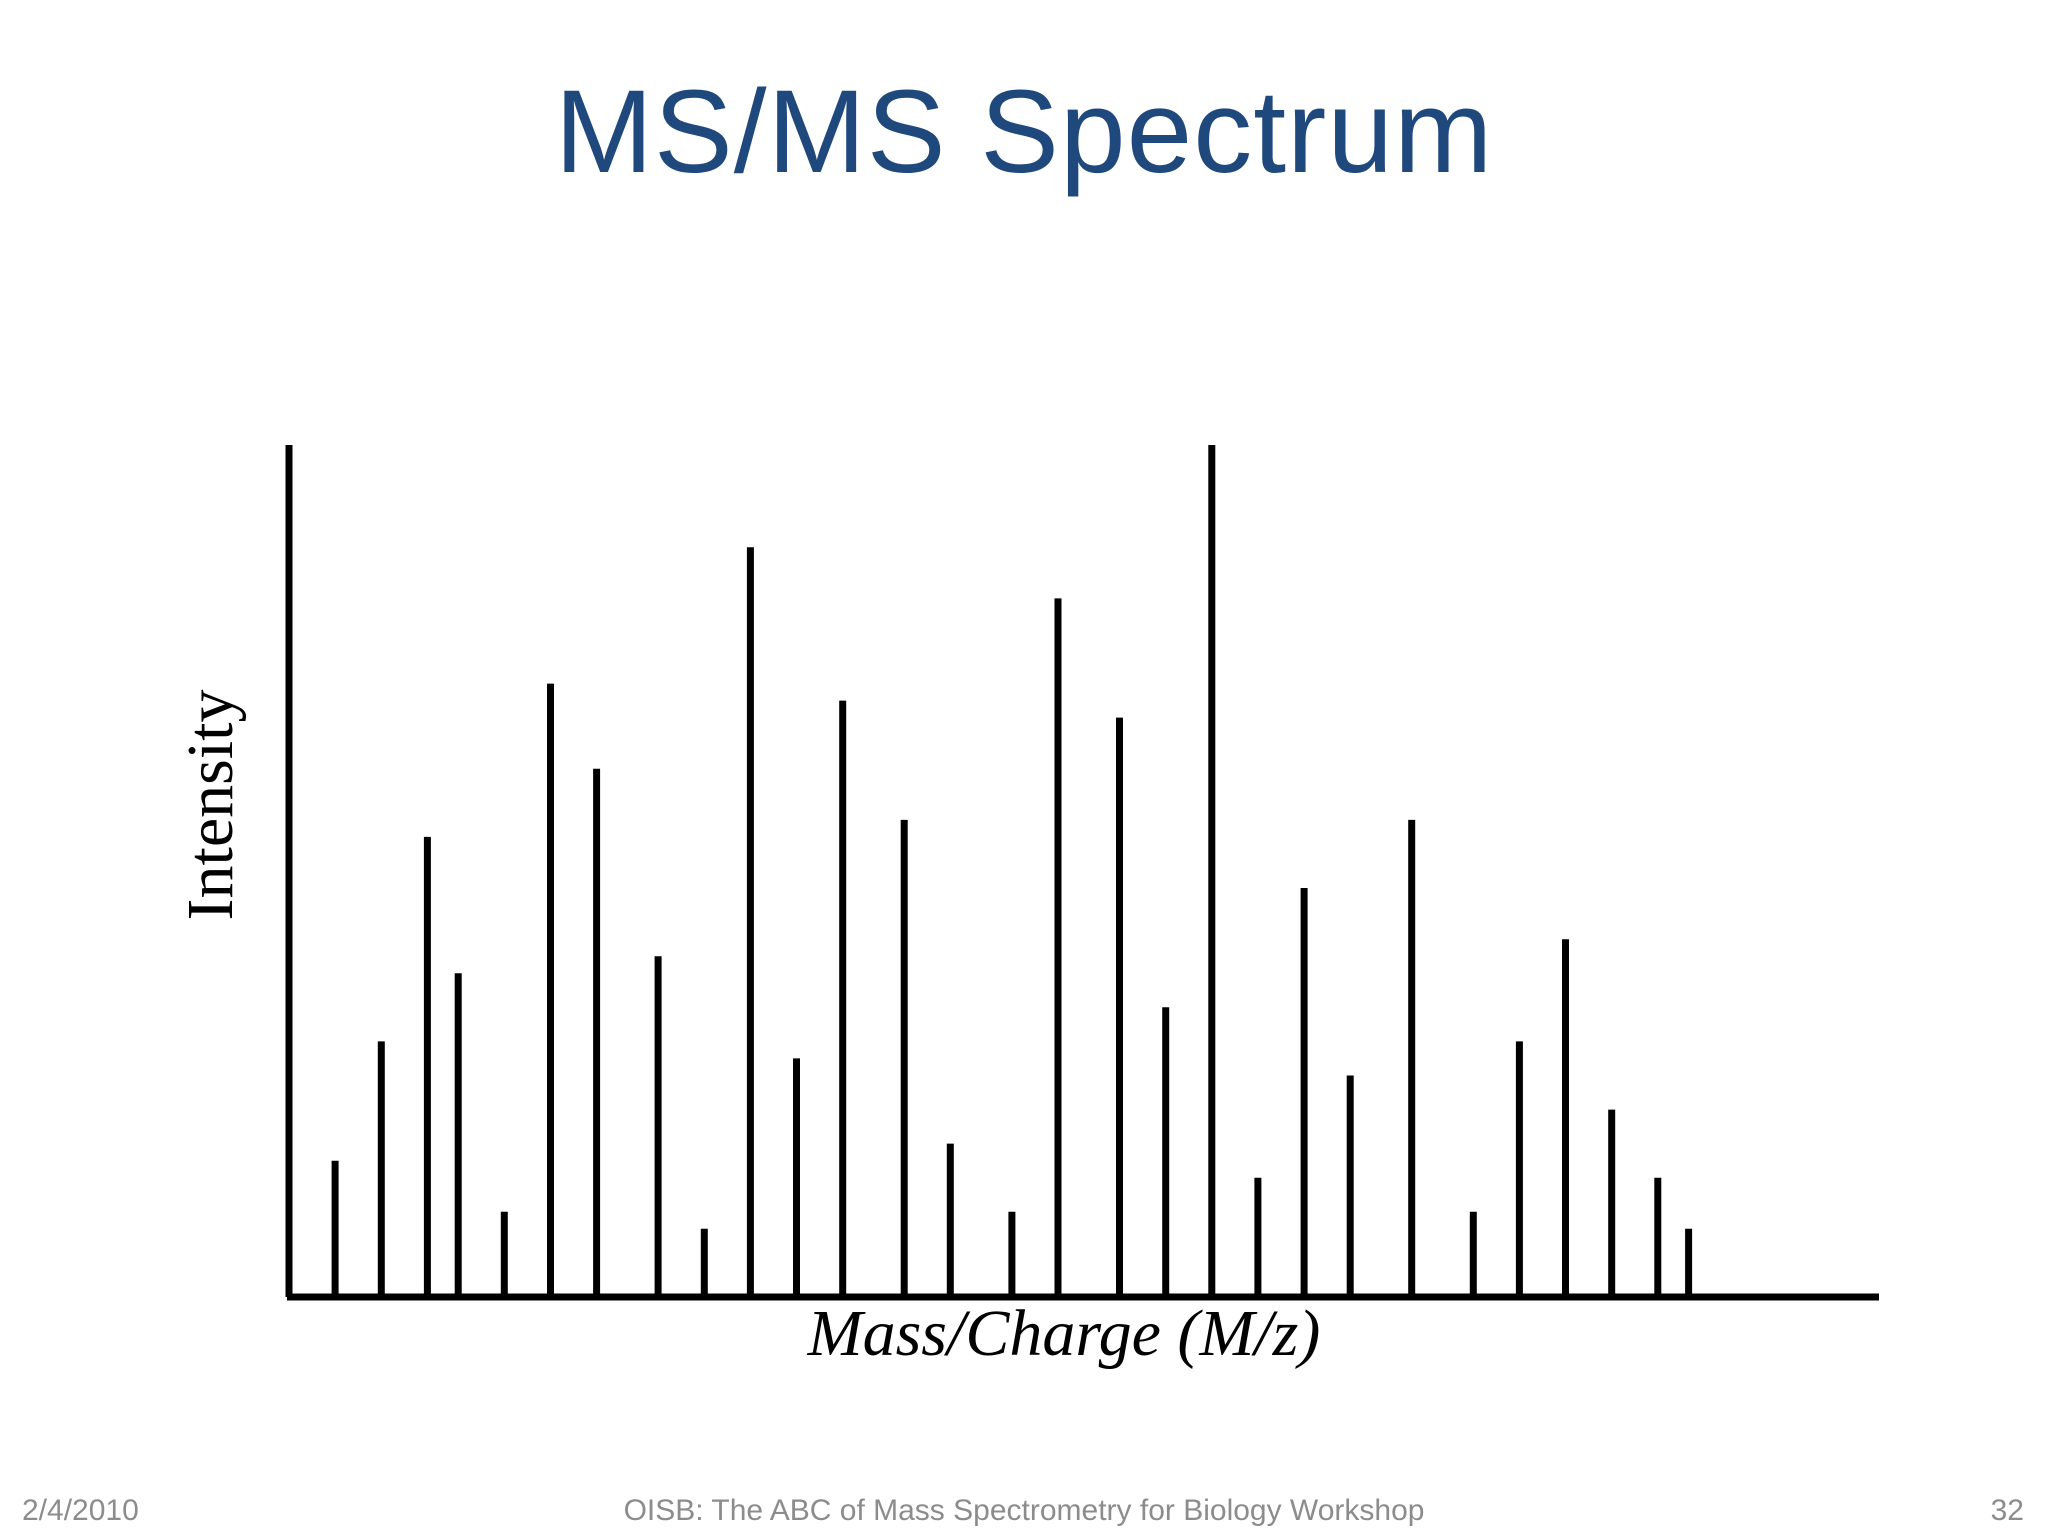  What do you see at coordinates (80, 1510) in the screenshot?
I see `footer-date: 2/4/2010` at bounding box center [80, 1510].